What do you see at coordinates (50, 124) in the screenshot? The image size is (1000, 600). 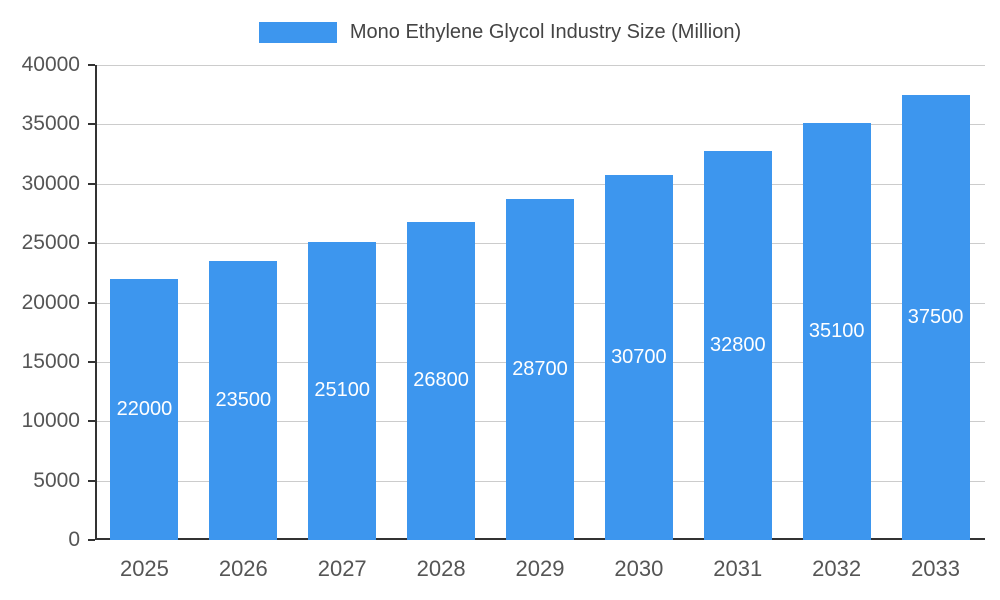 I see `y-axis-label: 35000` at bounding box center [50, 124].